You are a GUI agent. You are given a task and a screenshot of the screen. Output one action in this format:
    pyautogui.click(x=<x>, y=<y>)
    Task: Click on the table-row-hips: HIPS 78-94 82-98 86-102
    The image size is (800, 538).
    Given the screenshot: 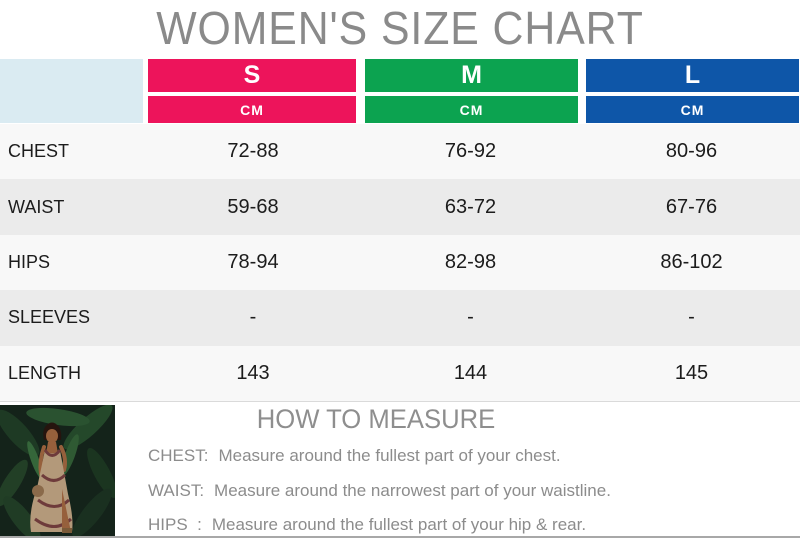 What is the action you would take?
    pyautogui.click(x=400, y=262)
    